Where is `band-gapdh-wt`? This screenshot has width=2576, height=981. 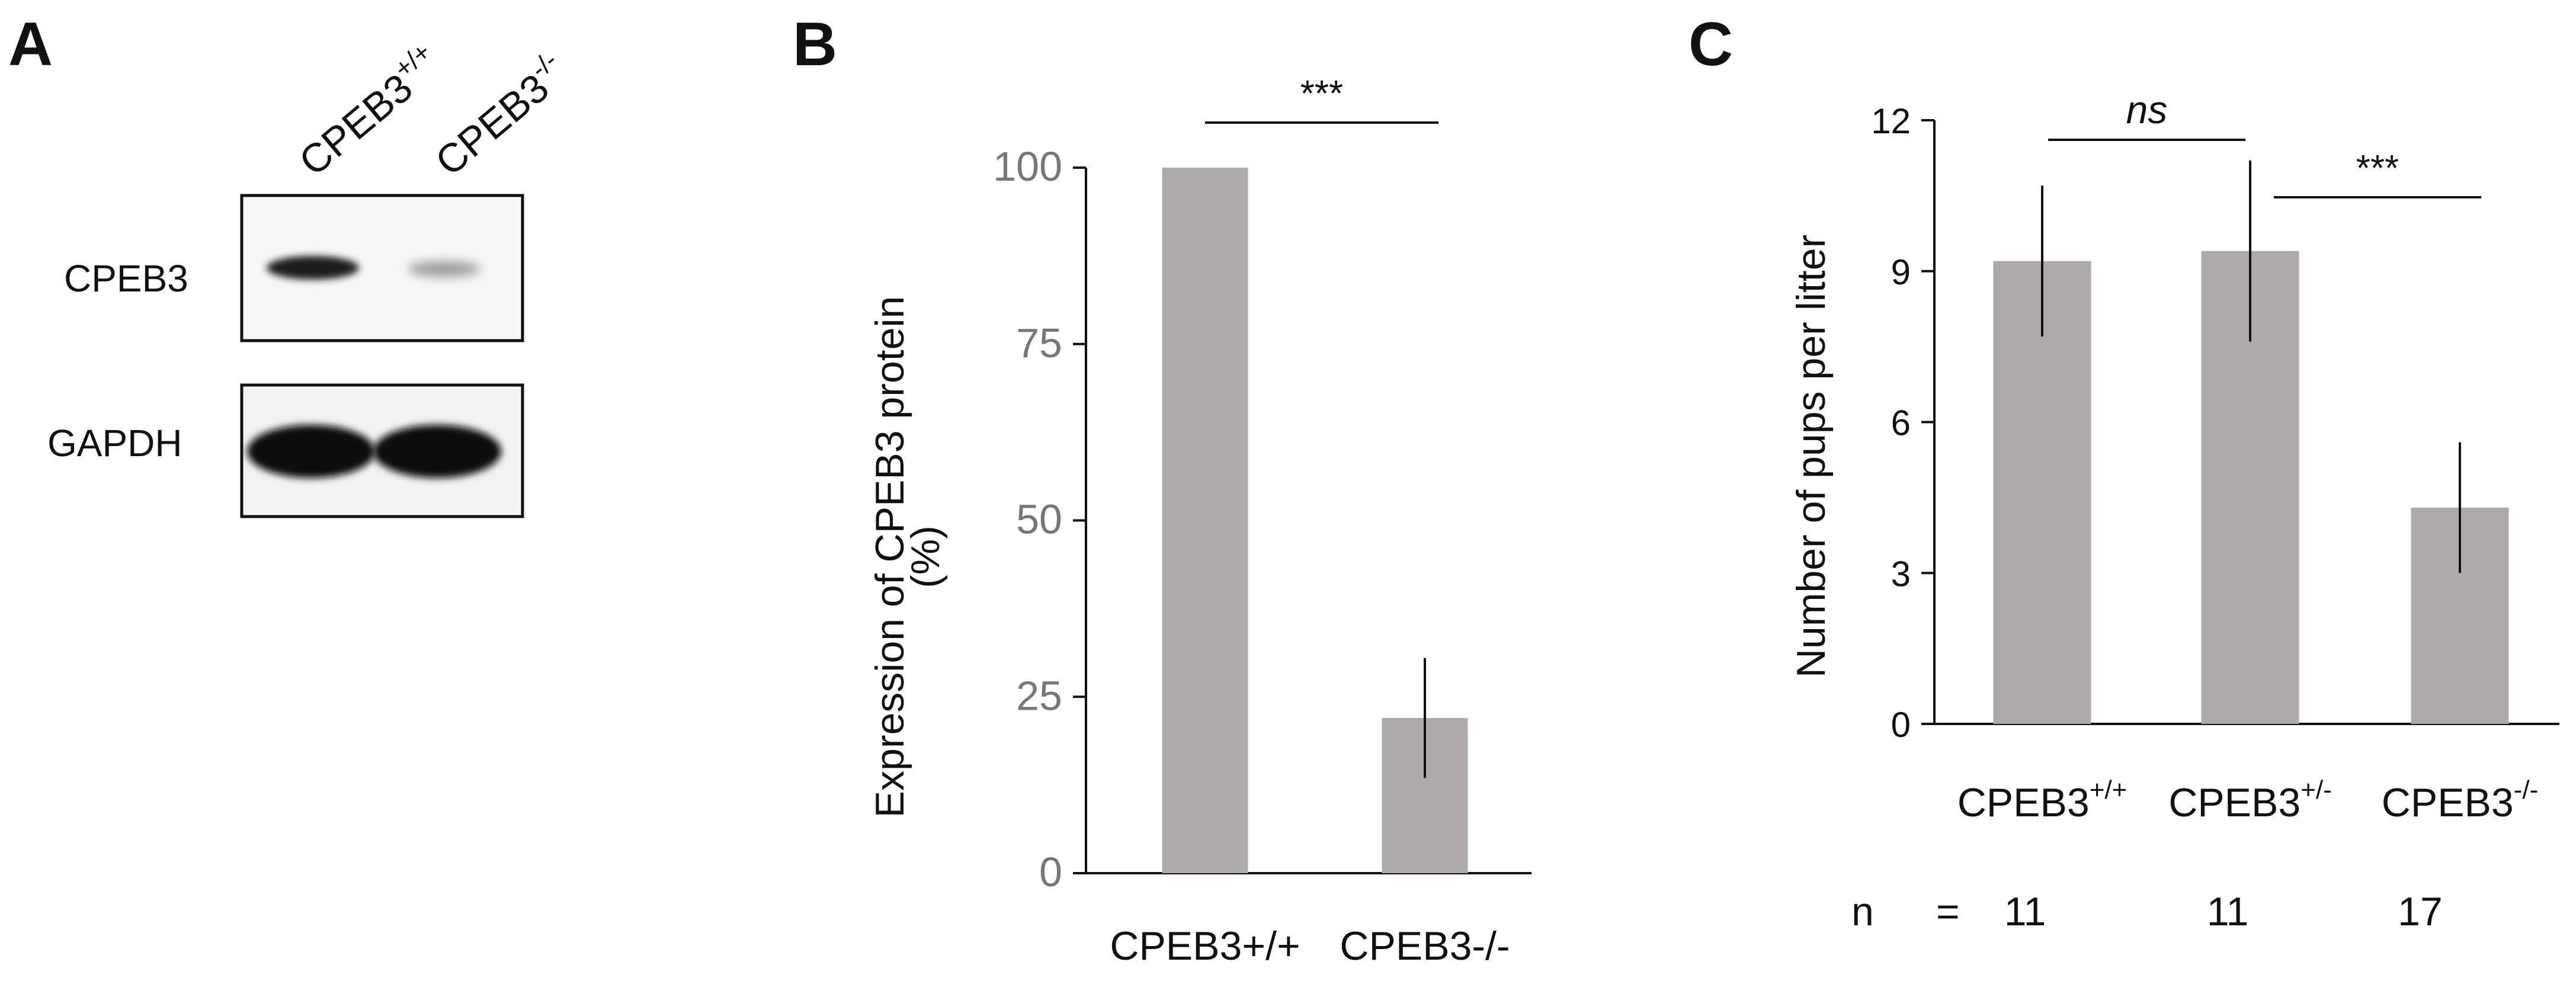 band-gapdh-wt is located at coordinates (311, 452).